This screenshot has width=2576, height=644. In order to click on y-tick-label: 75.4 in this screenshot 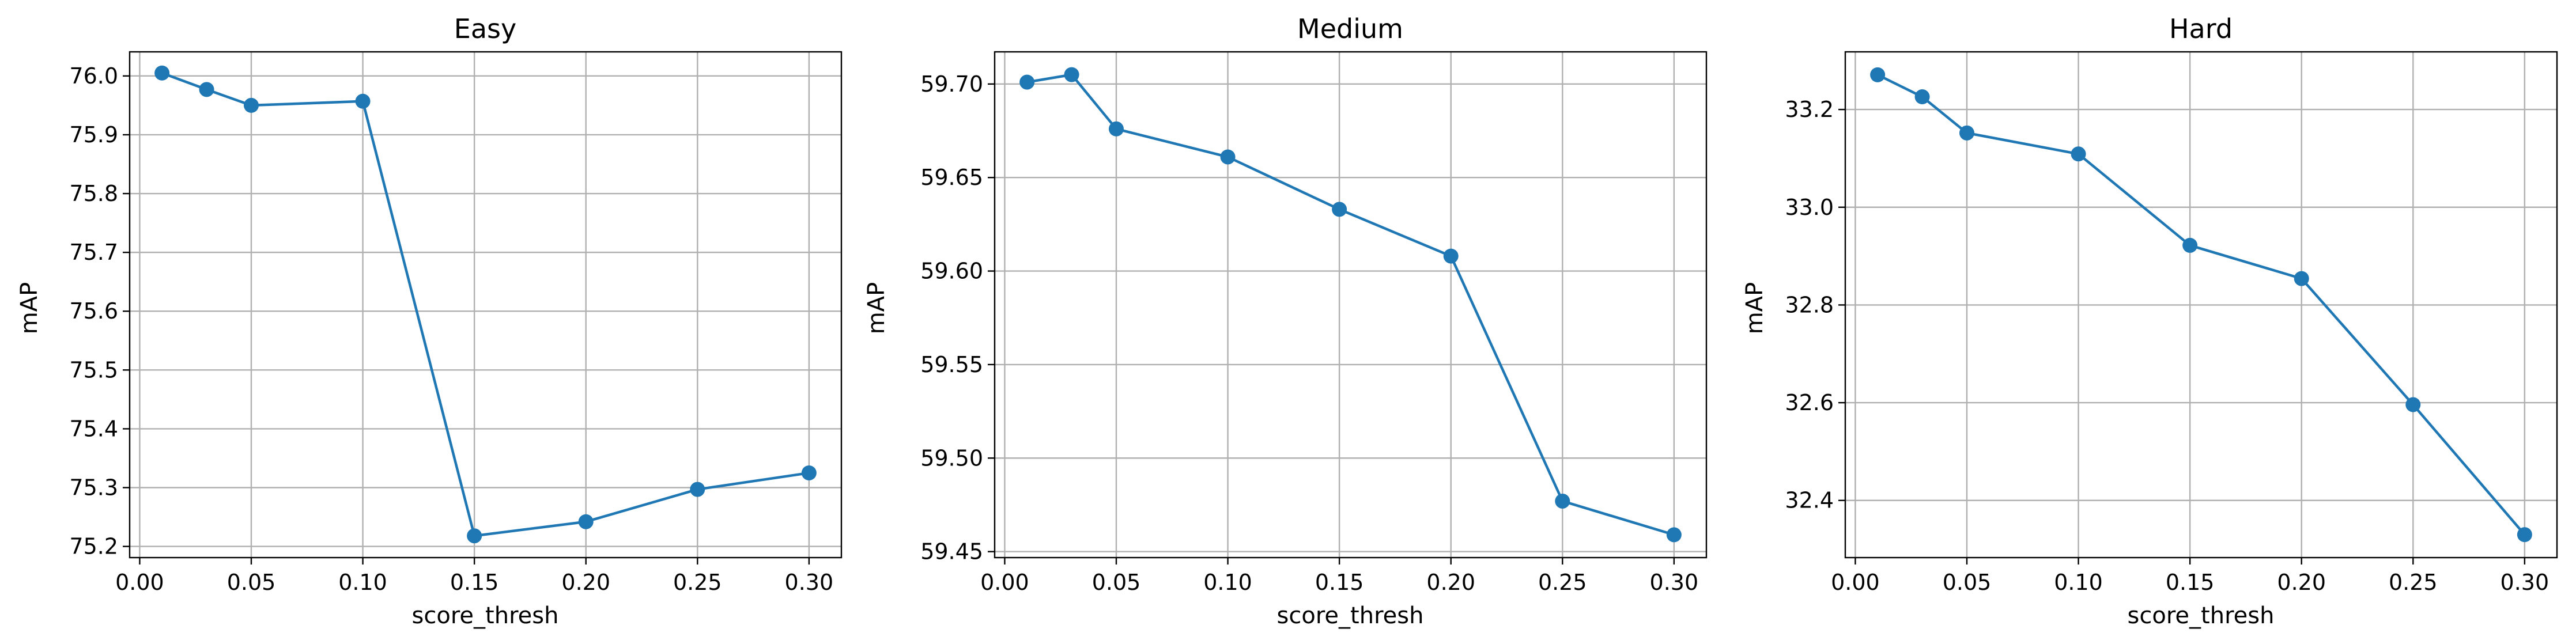, I will do `click(94, 428)`.